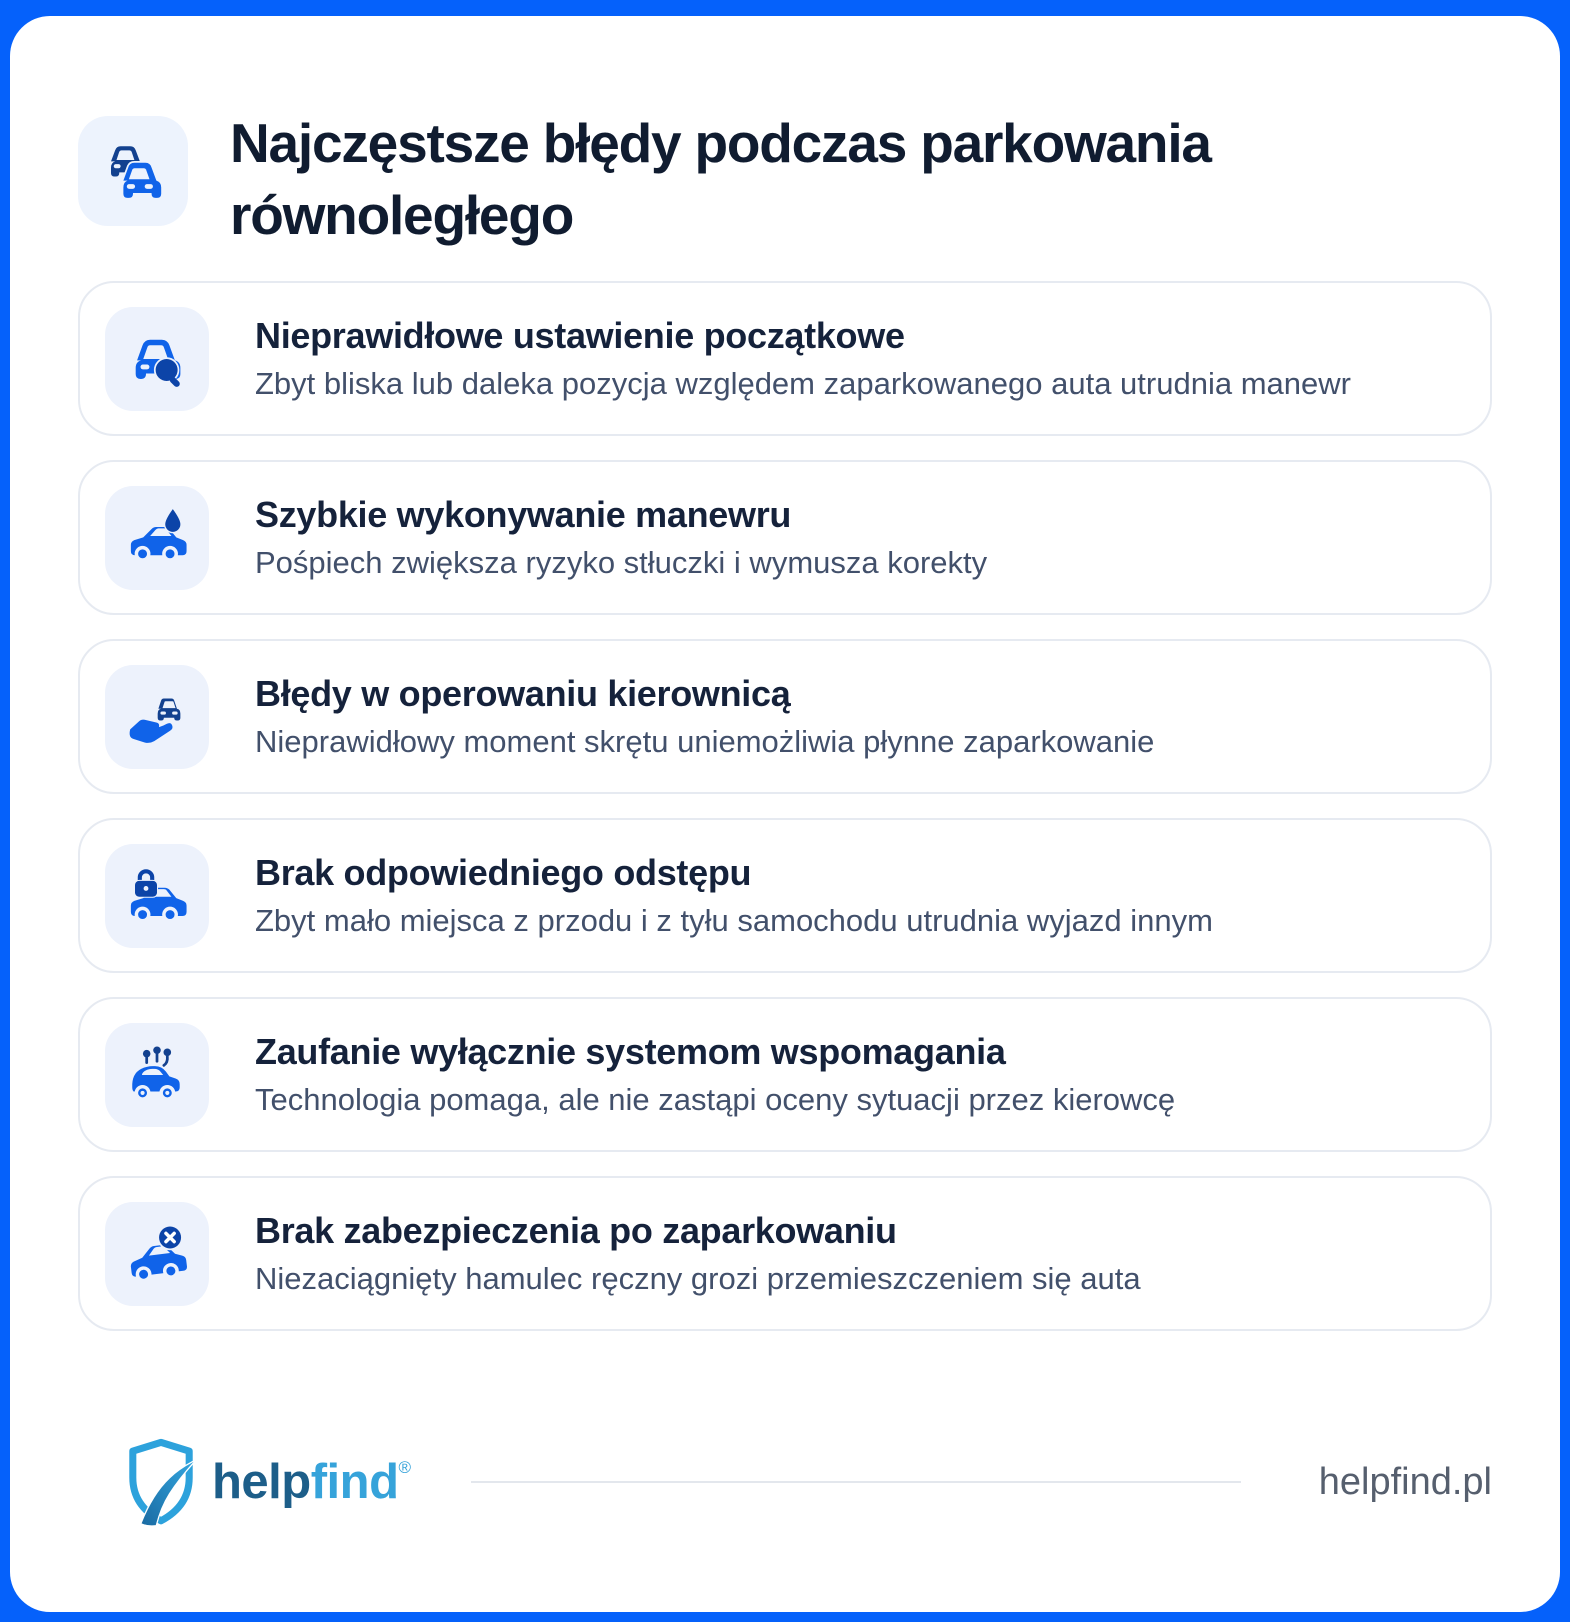 Image resolution: width=1570 pixels, height=1622 pixels. I want to click on registered-trademark-symbol: ®, so click(405, 1467).